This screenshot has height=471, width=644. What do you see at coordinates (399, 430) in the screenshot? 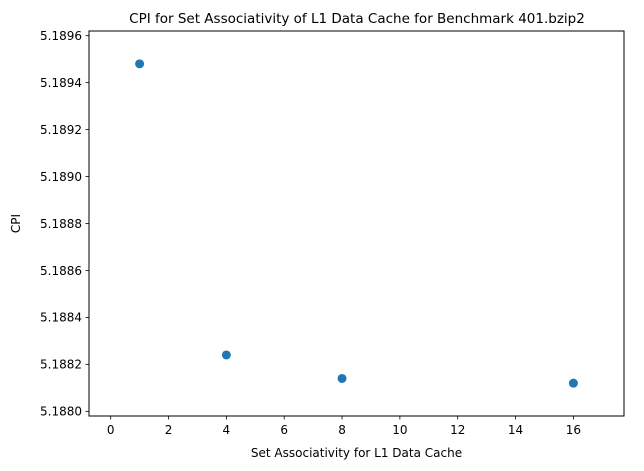
I see `x-tick-label: 10` at bounding box center [399, 430].